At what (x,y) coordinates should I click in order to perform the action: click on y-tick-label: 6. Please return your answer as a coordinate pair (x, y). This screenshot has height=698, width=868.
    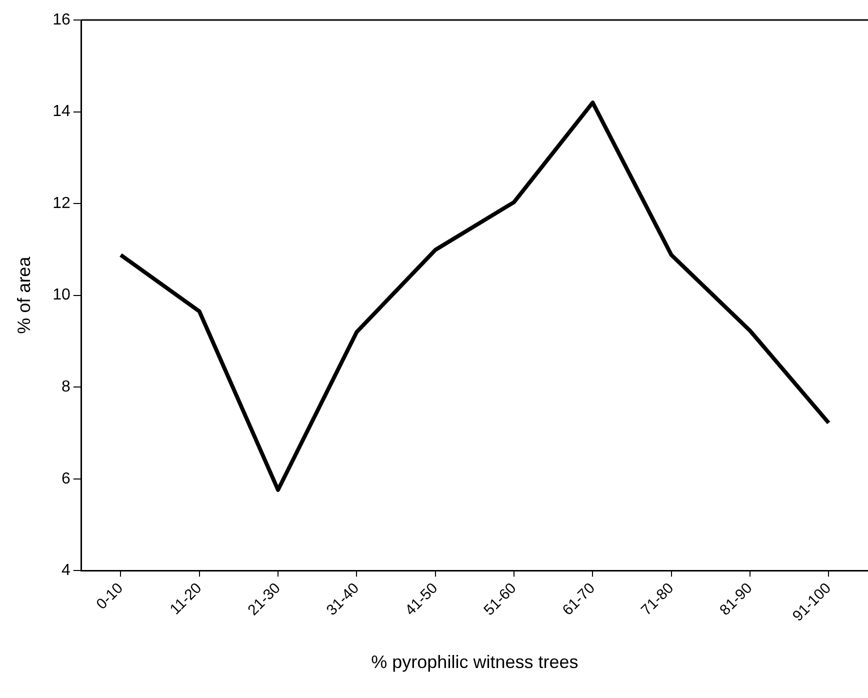
    Looking at the image, I should click on (65, 479).